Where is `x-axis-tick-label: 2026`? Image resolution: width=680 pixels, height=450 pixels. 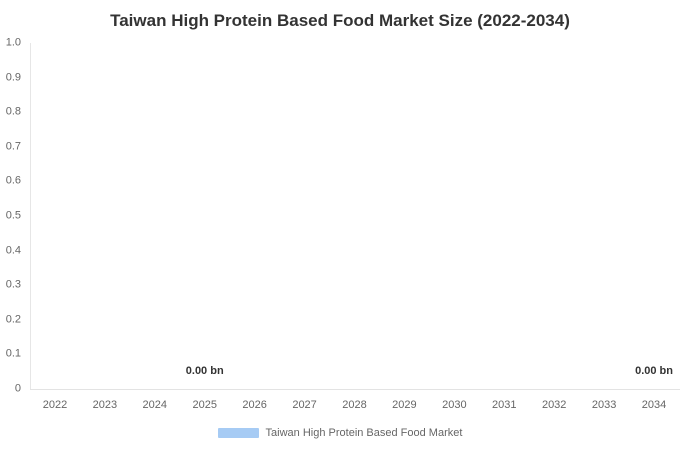
x-axis-tick-label: 2026 is located at coordinates (254, 405).